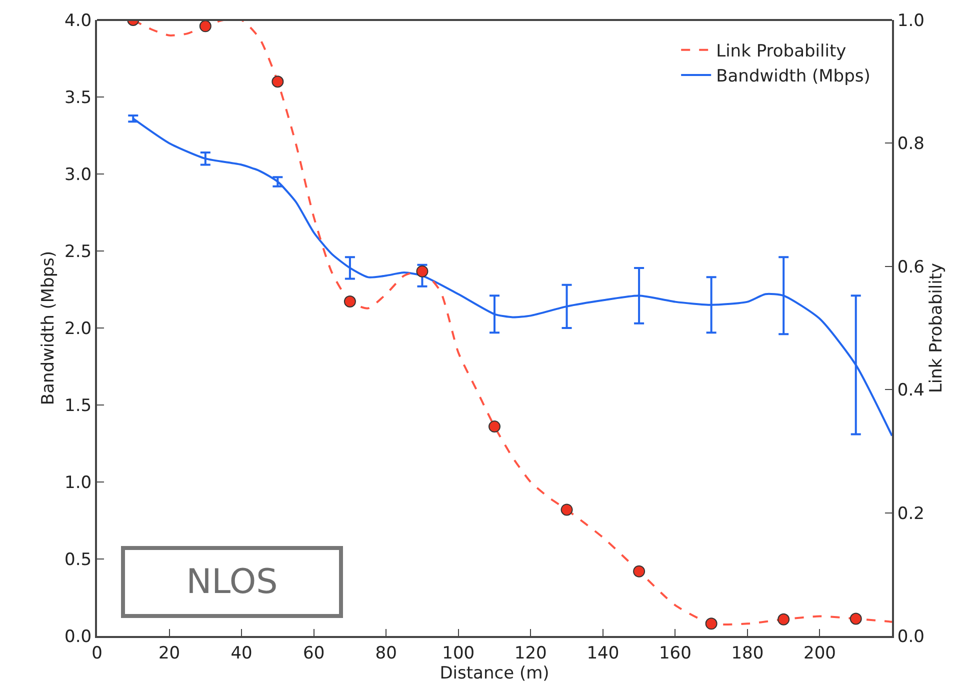 The height and width of the screenshot is (689, 966). Describe the element at coordinates (820, 653) in the screenshot. I see `x-tick-label: 200` at that location.